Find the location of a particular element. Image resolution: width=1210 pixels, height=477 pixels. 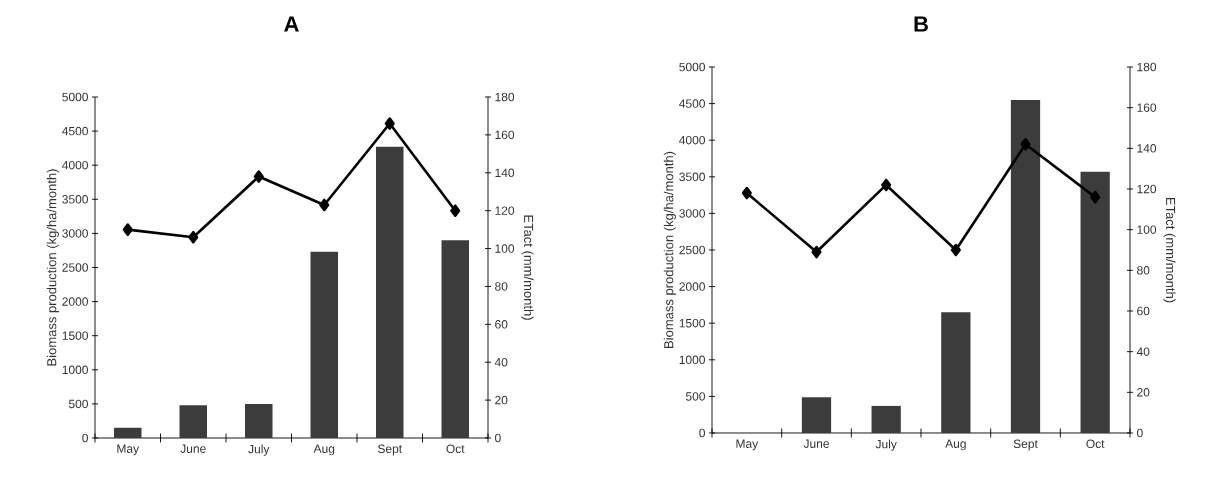

chart-title: A is located at coordinates (291, 24).